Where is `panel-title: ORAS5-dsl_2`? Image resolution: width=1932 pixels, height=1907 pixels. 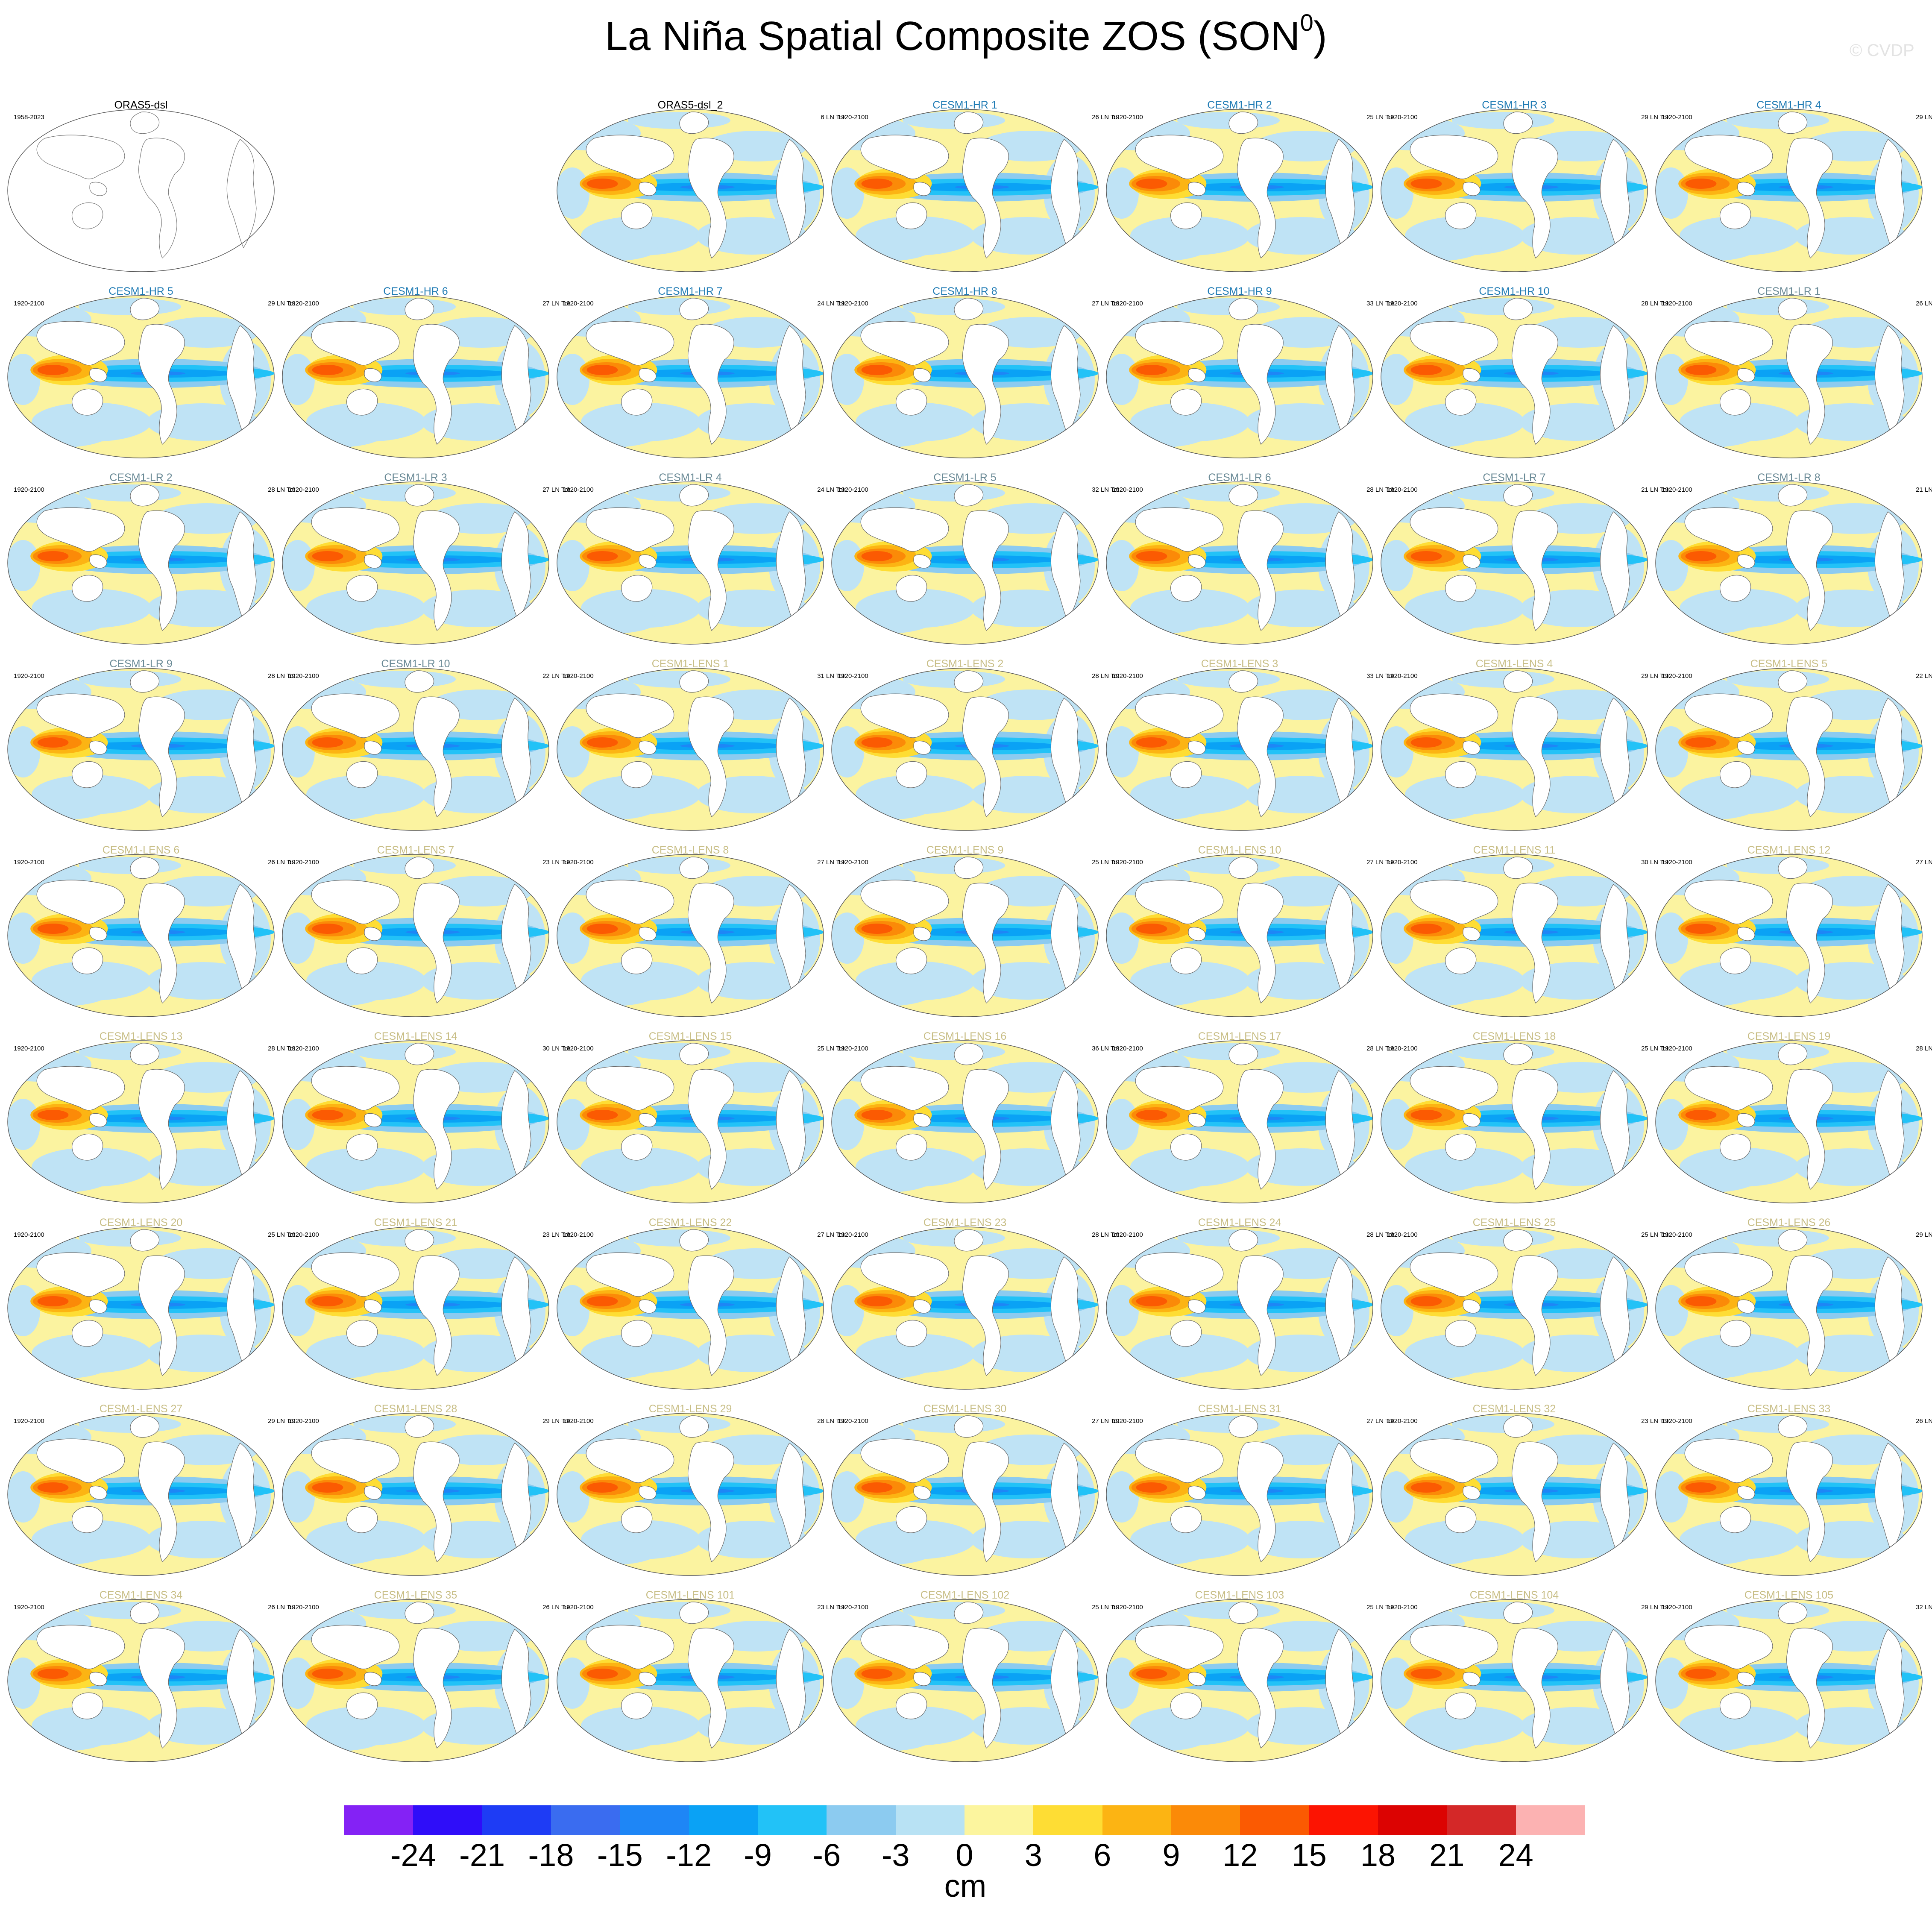
panel-title: ORAS5-dsl_2 is located at coordinates (690, 105).